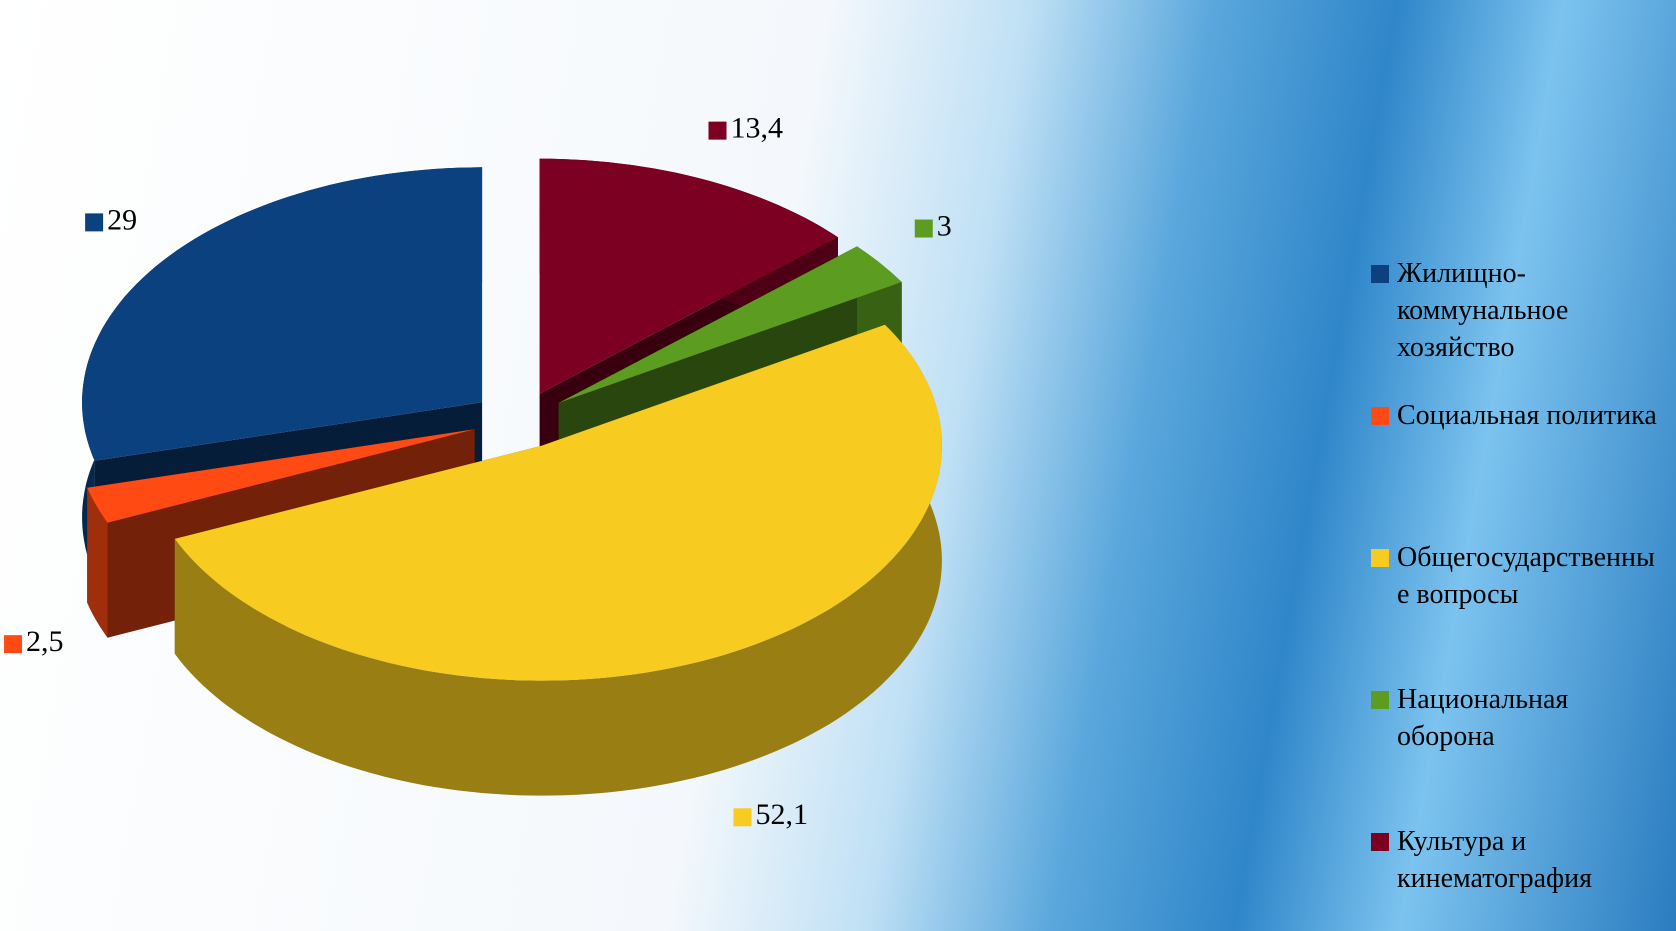 The image size is (1676, 931). Describe the element at coordinates (122, 219) in the screenshot. I see `data-label: 29` at that location.